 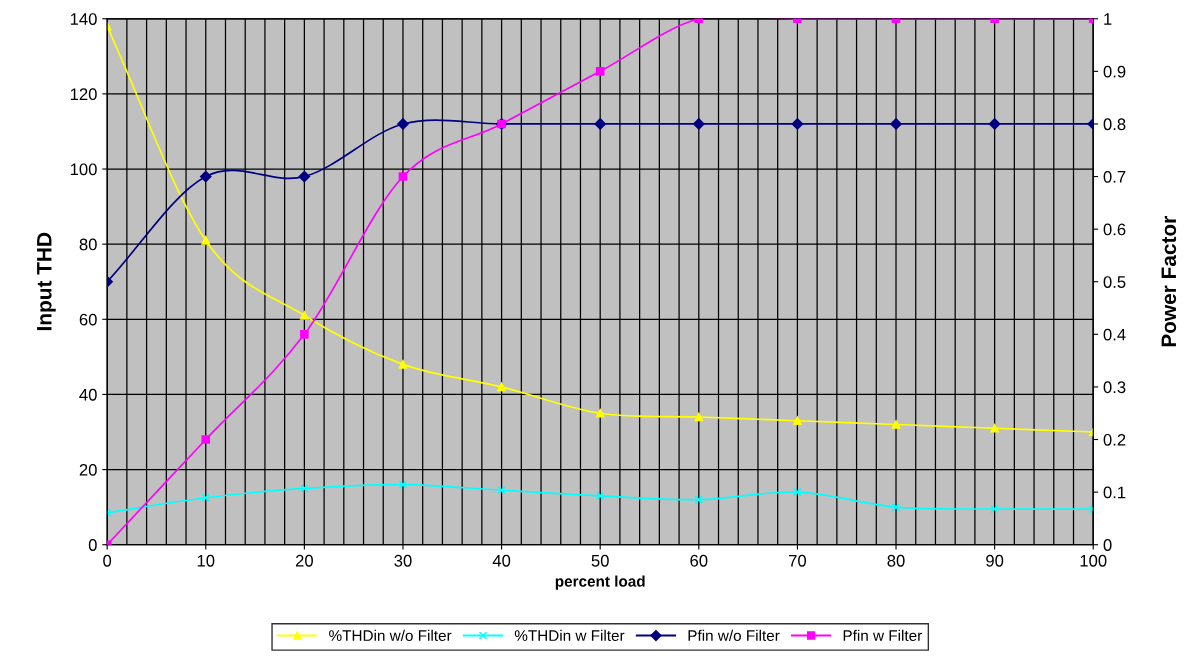 What do you see at coordinates (1114, 439) in the screenshot?
I see `y2-tick-label: 0.2` at bounding box center [1114, 439].